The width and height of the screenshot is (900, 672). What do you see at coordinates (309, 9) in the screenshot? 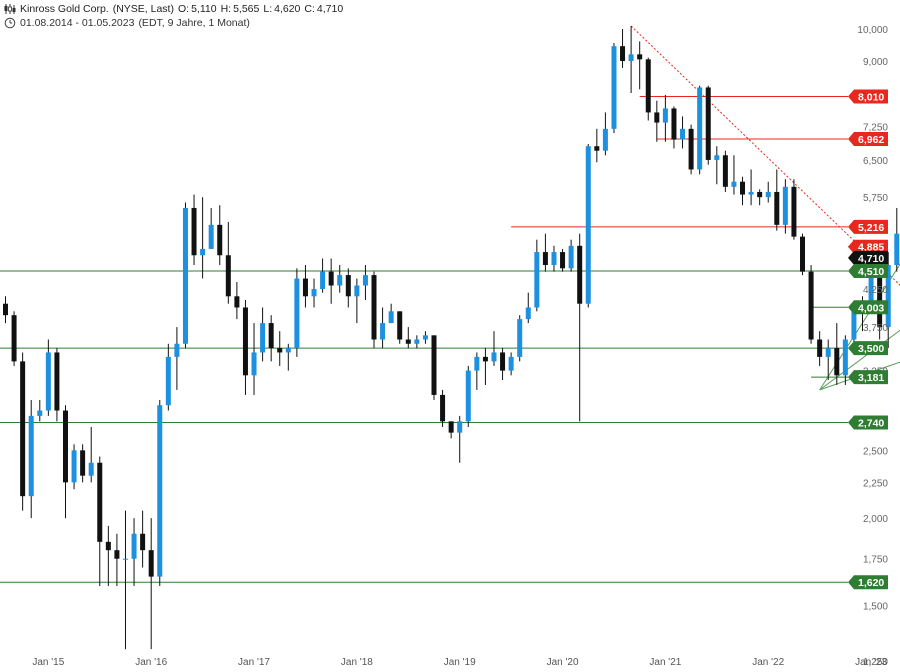
I see `close-label: C:` at bounding box center [309, 9].